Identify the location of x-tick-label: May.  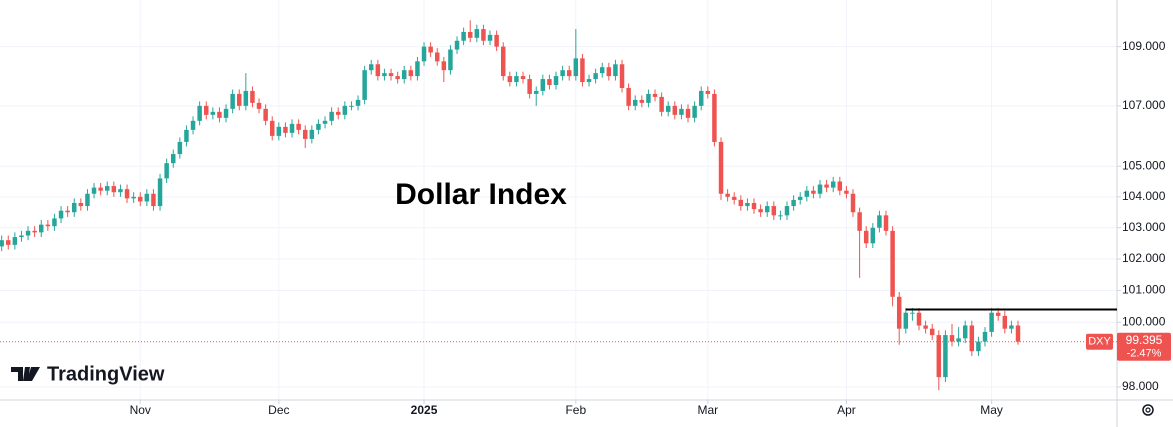
(991, 410).